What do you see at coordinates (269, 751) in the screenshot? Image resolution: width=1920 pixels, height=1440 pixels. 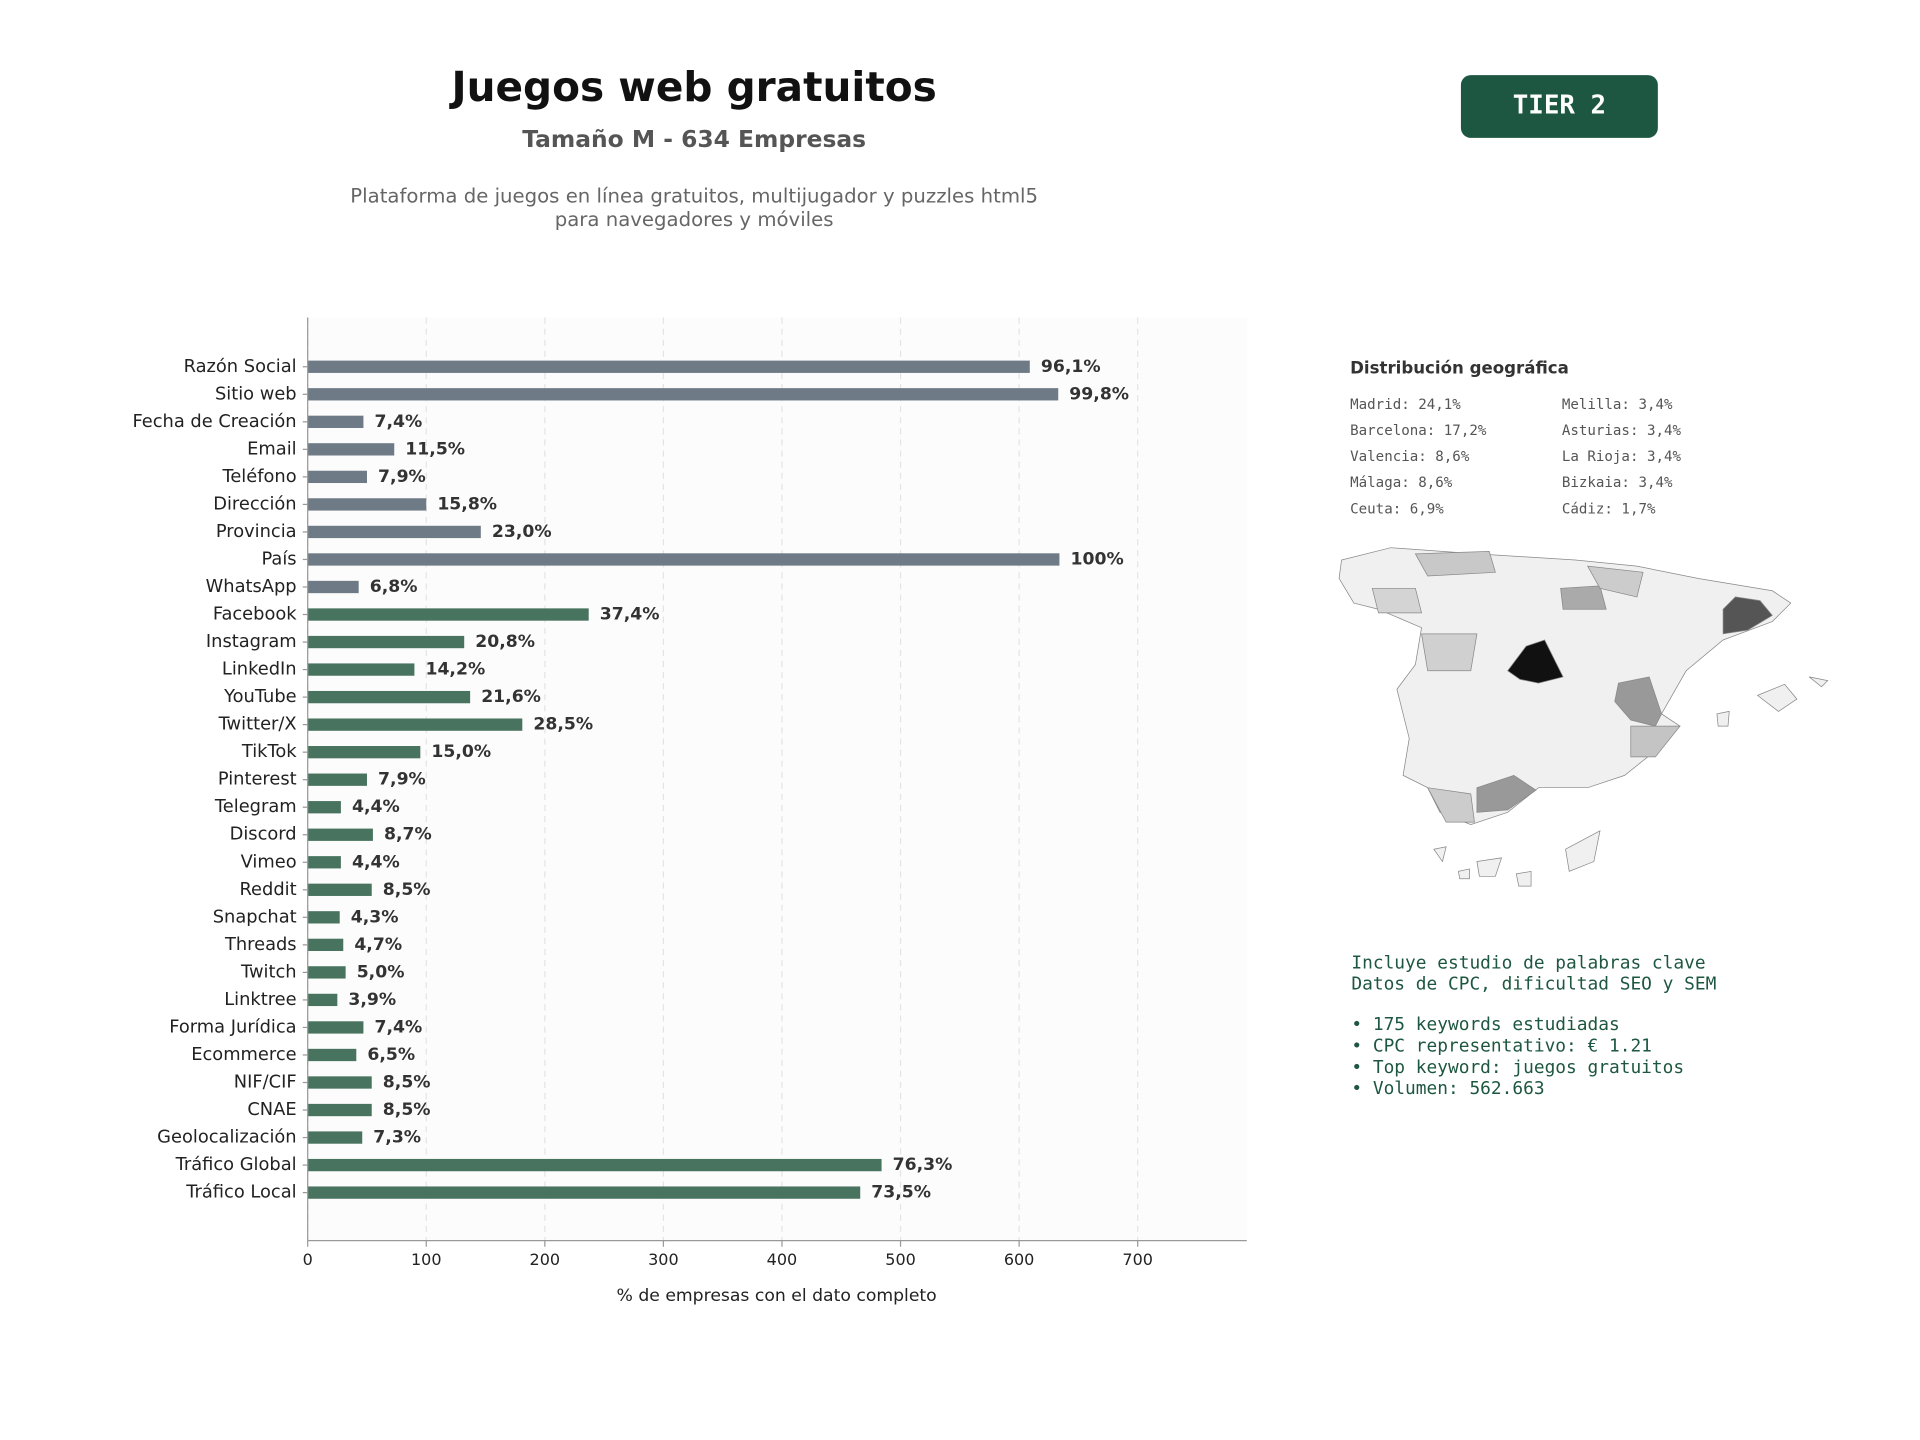 I see `y-tick-label: TikTok` at bounding box center [269, 751].